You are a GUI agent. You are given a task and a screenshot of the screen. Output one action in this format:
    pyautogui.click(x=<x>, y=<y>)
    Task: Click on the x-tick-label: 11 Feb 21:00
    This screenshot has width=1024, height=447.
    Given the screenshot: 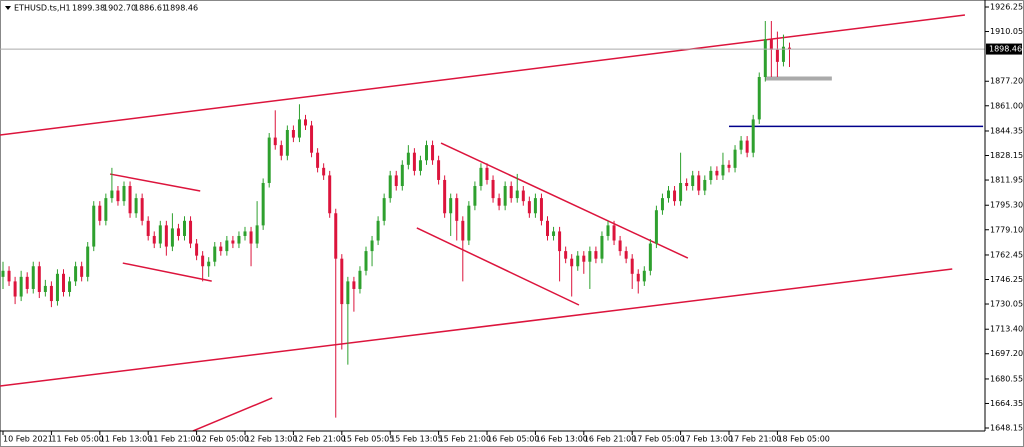 What is the action you would take?
    pyautogui.click(x=174, y=439)
    